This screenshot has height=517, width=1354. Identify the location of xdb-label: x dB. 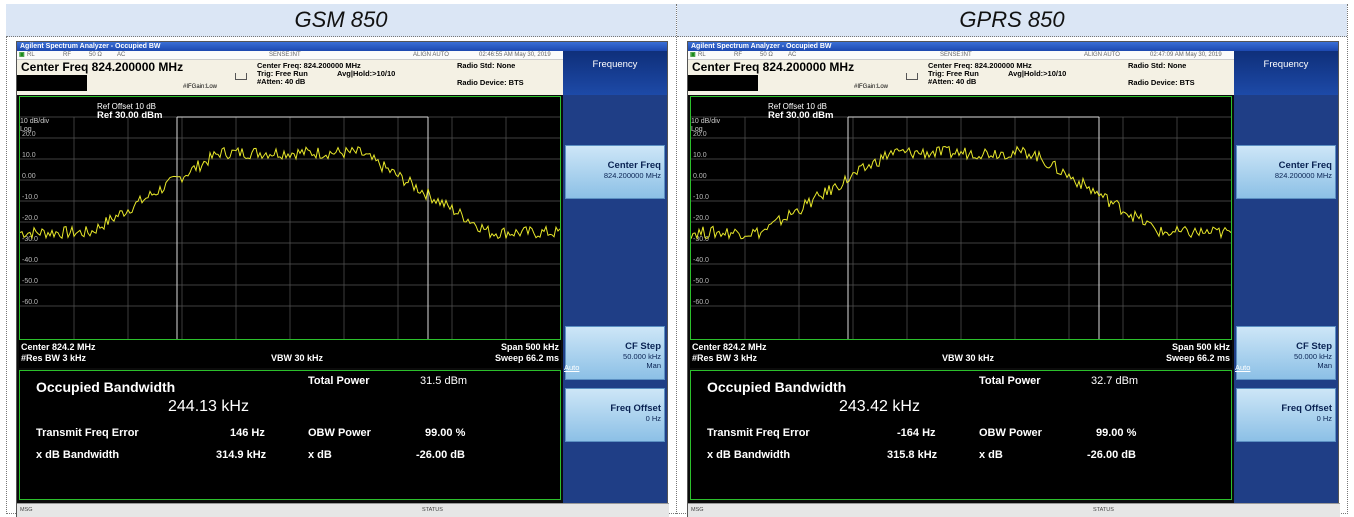
(991, 455).